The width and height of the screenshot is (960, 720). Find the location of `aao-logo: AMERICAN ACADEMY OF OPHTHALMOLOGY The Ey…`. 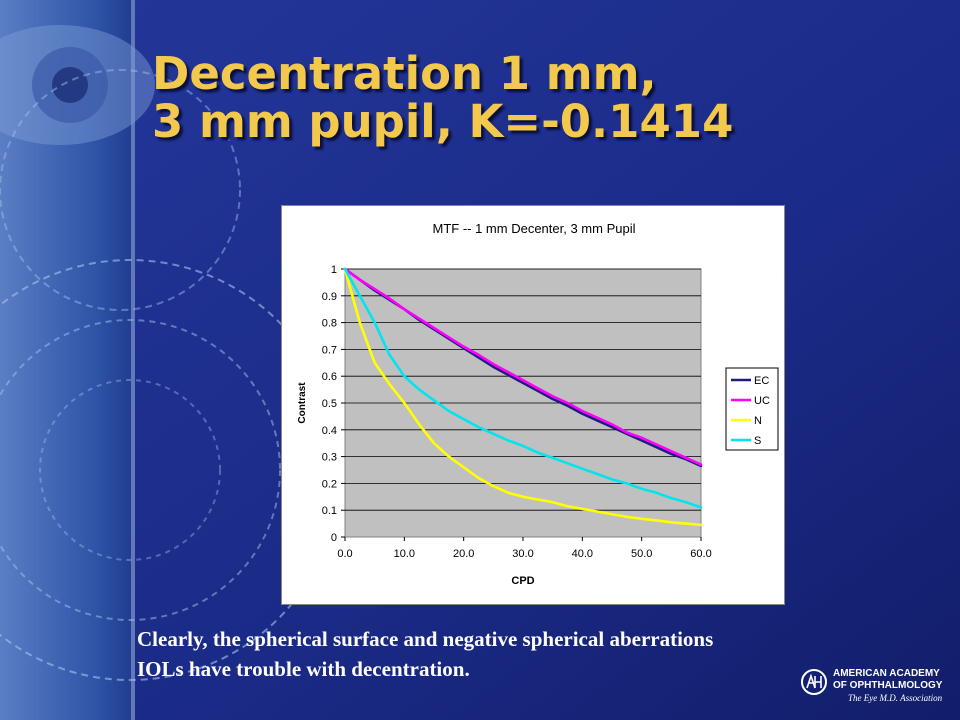

aao-logo: AMERICAN ACADEMY OF OPHTHALMOLOGY The Ey… is located at coordinates (875, 688).